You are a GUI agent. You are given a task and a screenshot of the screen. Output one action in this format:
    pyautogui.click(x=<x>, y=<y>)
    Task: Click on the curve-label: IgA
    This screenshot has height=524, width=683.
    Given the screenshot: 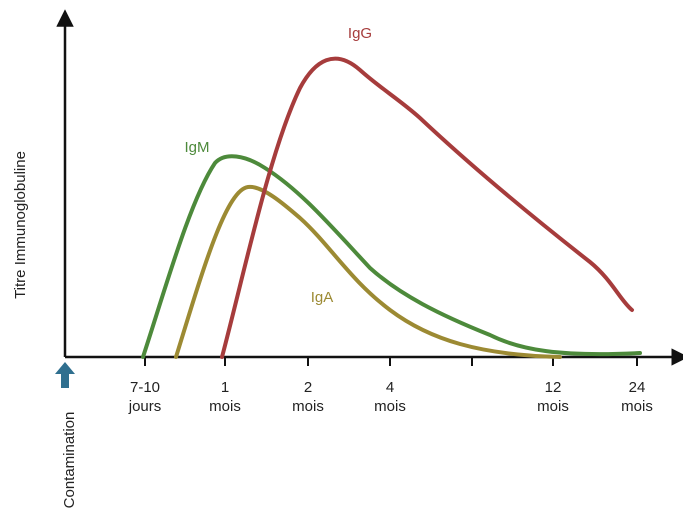 What is the action you would take?
    pyautogui.click(x=322, y=297)
    